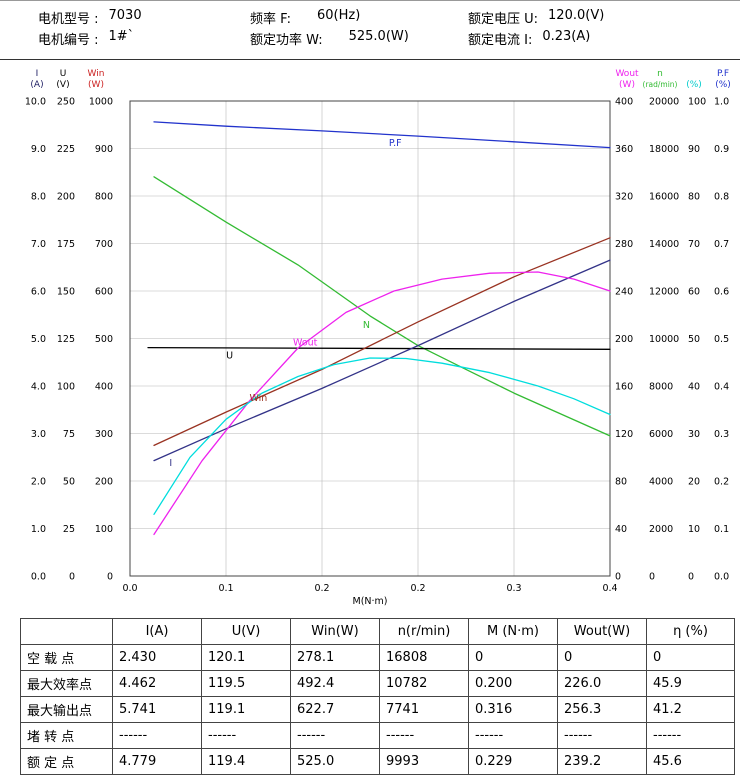 Image resolution: width=740 pixels, height=781 pixels. Describe the element at coordinates (104, 244) in the screenshot. I see `axis-tick-label: 700` at that location.